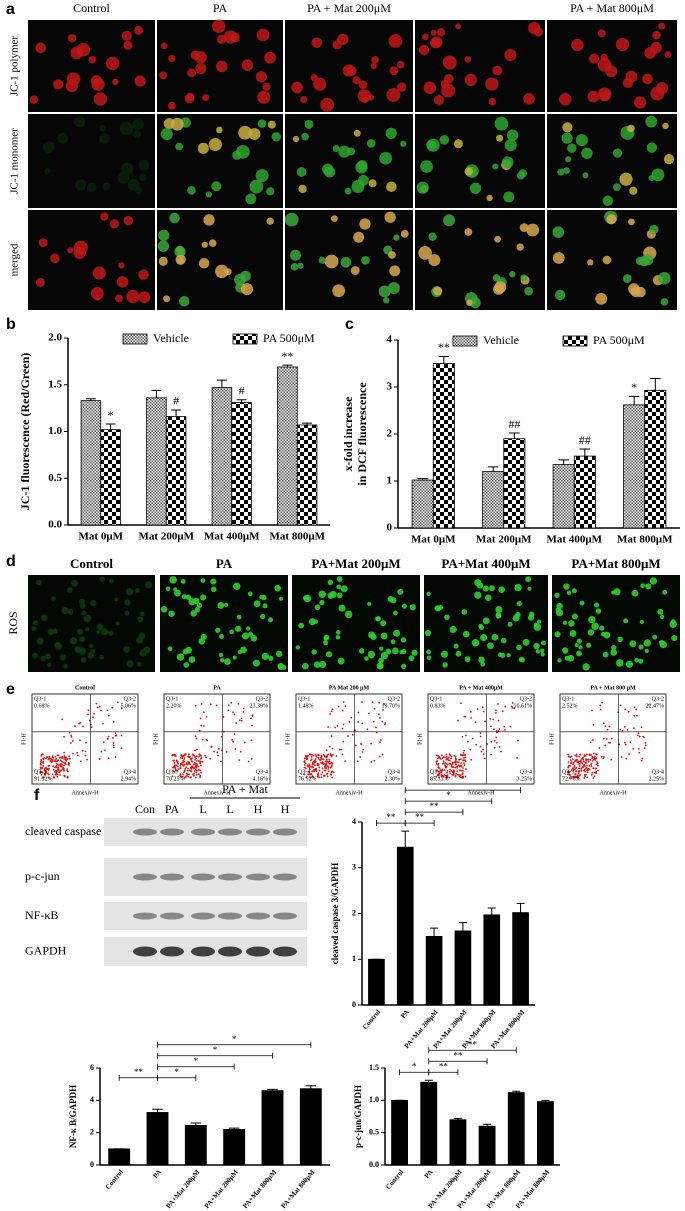 This screenshot has height=1211, width=685. Describe the element at coordinates (634, 400) in the screenshot. I see `error-bar` at that location.